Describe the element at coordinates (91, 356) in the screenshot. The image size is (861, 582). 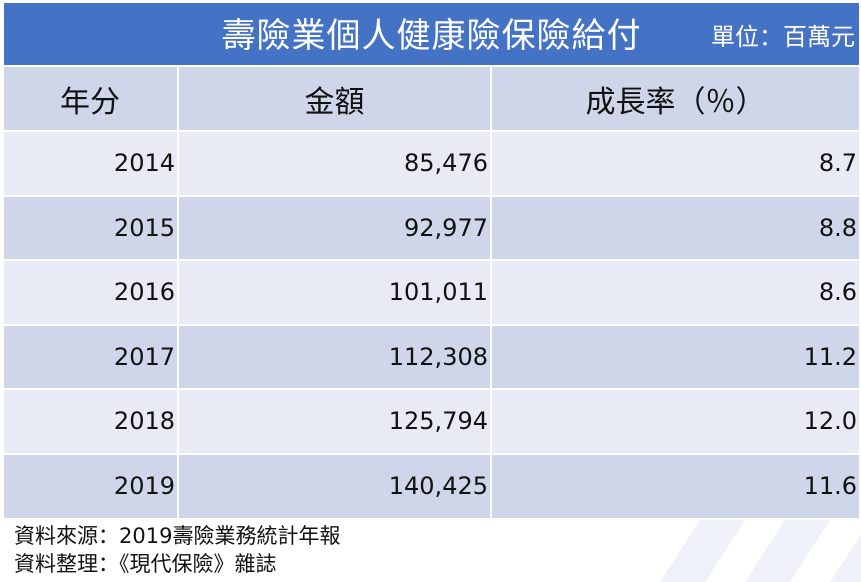
I see `year-cell: 2017` at that location.